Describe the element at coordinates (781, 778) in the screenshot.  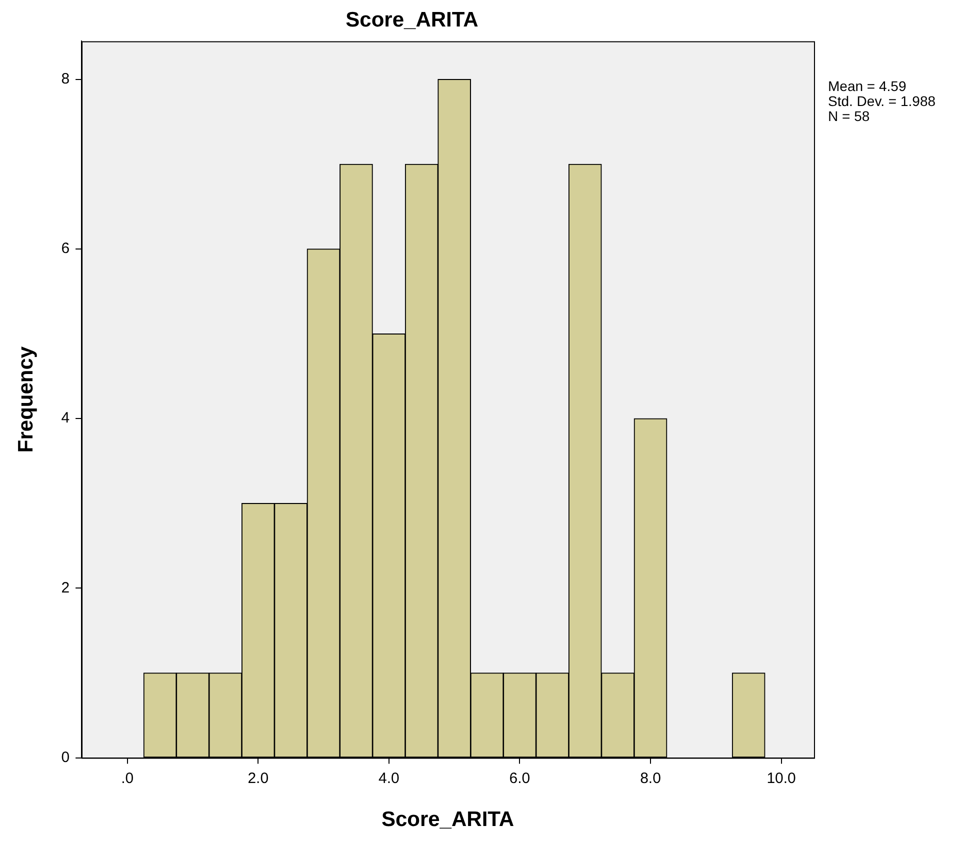
I see `x-tick-label: 10.0` at that location.